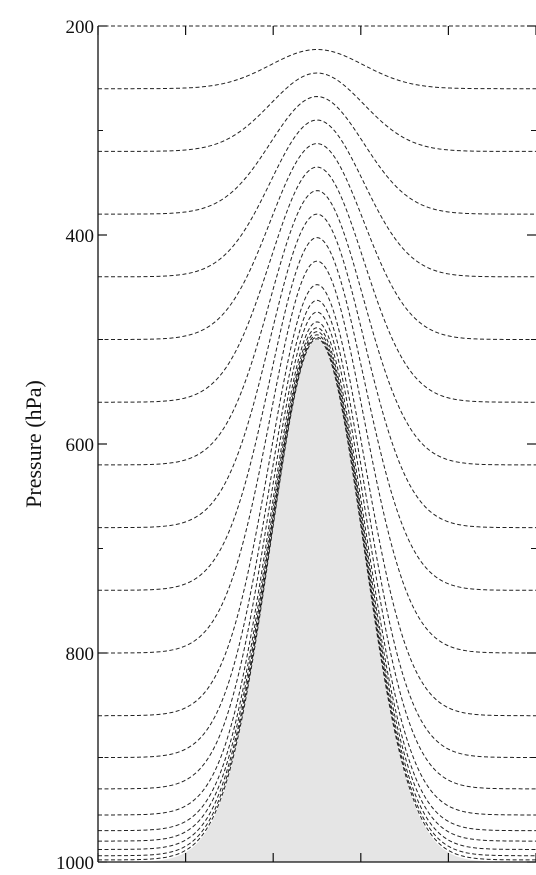 This screenshot has width=536, height=875. What do you see at coordinates (80, 654) in the screenshot?
I see `y-tick-label: 800` at bounding box center [80, 654].